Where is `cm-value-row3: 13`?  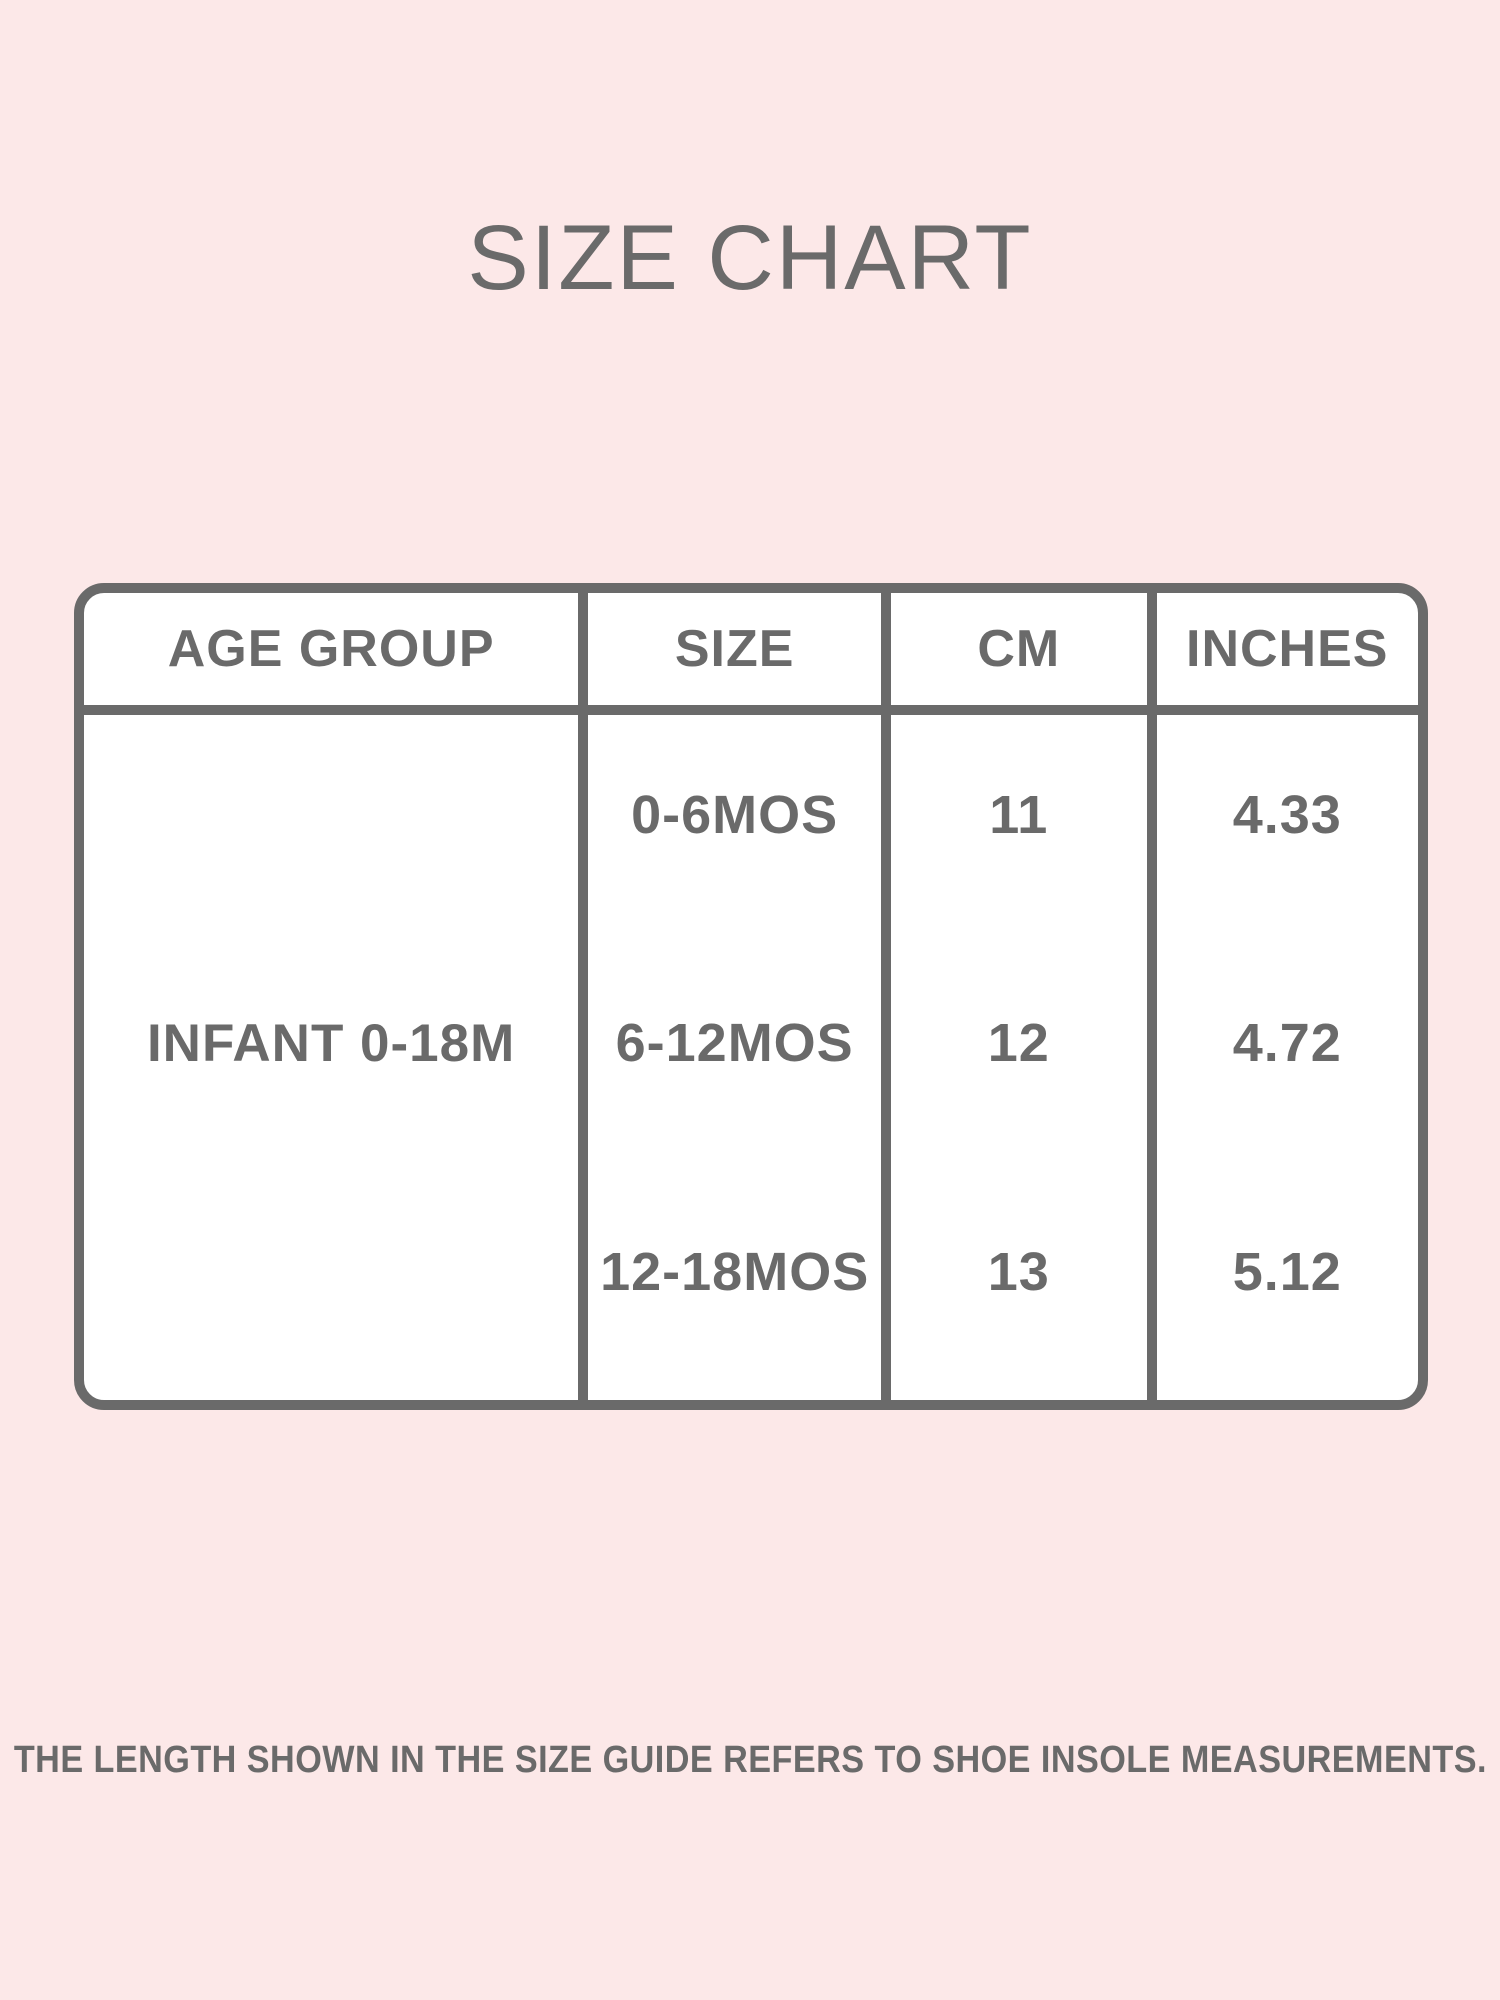
cm-value-row3: 13 is located at coordinates (1018, 1271).